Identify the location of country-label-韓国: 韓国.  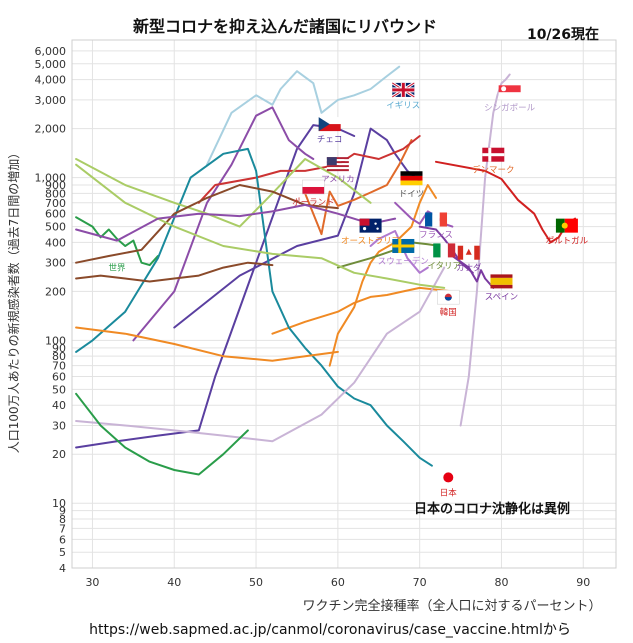
(448, 303).